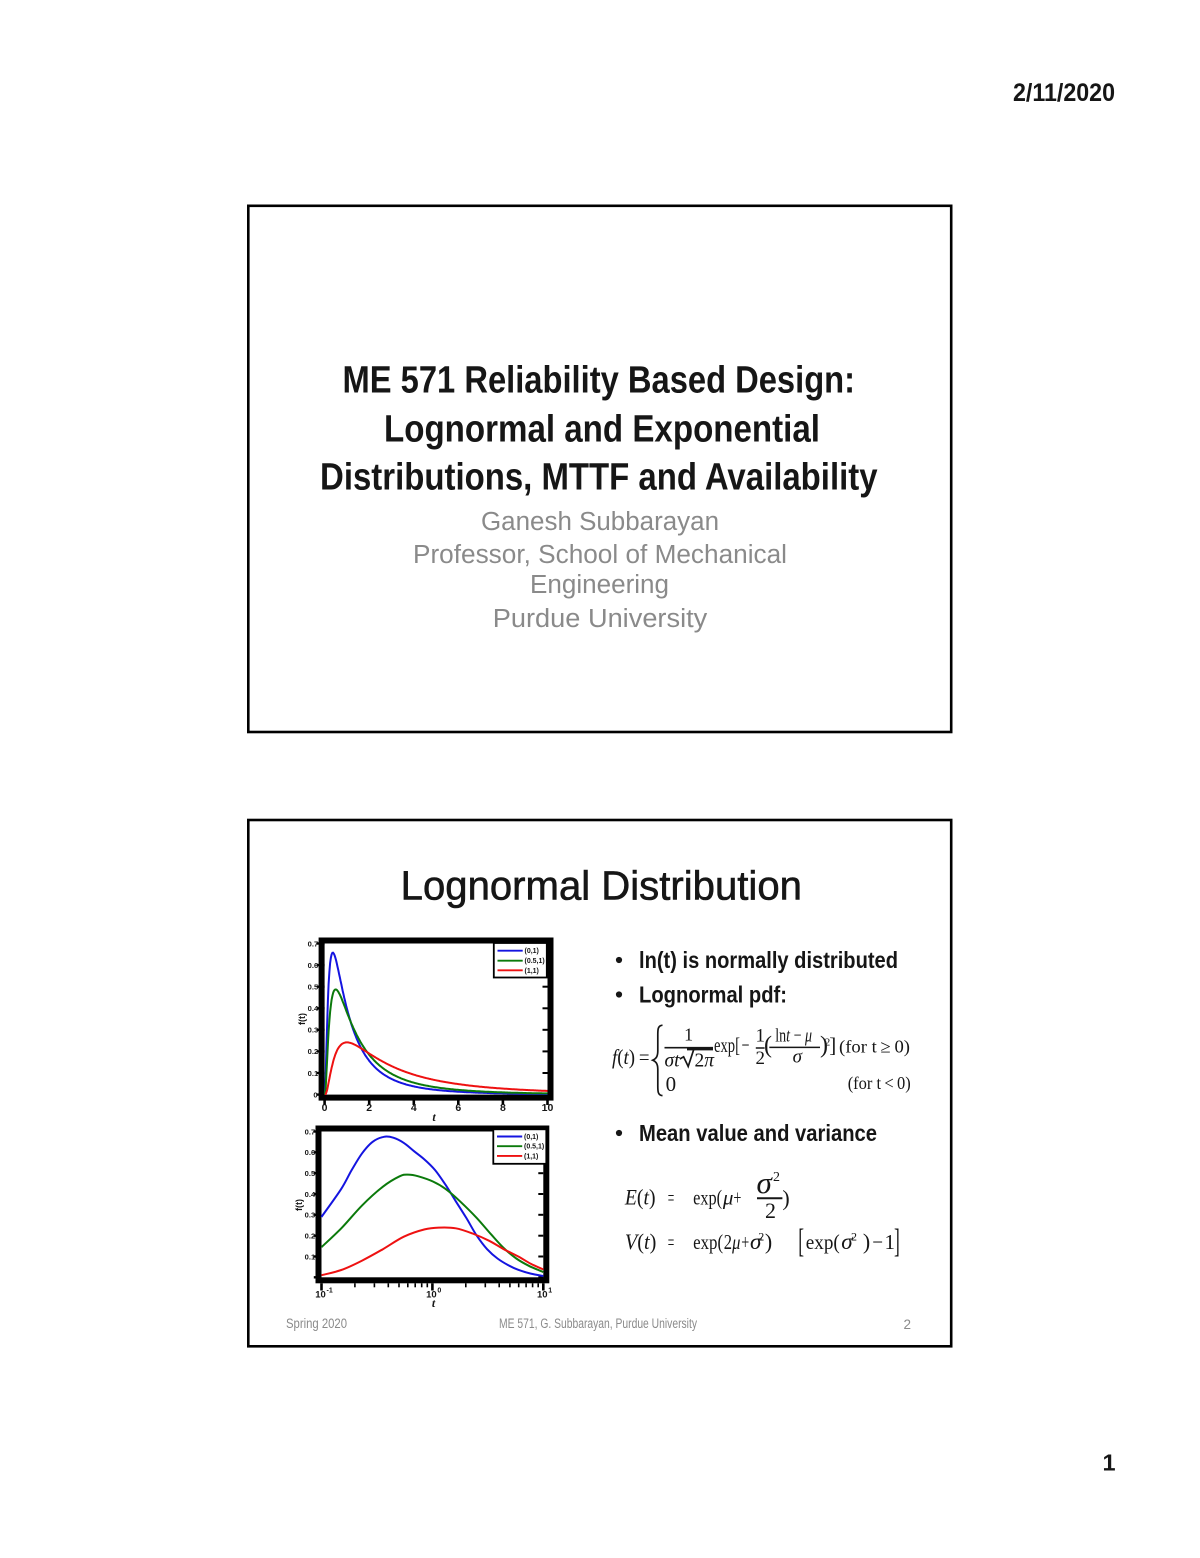 This screenshot has height=1558, width=1200. What do you see at coordinates (793, 1035) in the screenshot?
I see `svg-text: lnt − μ` at bounding box center [793, 1035].